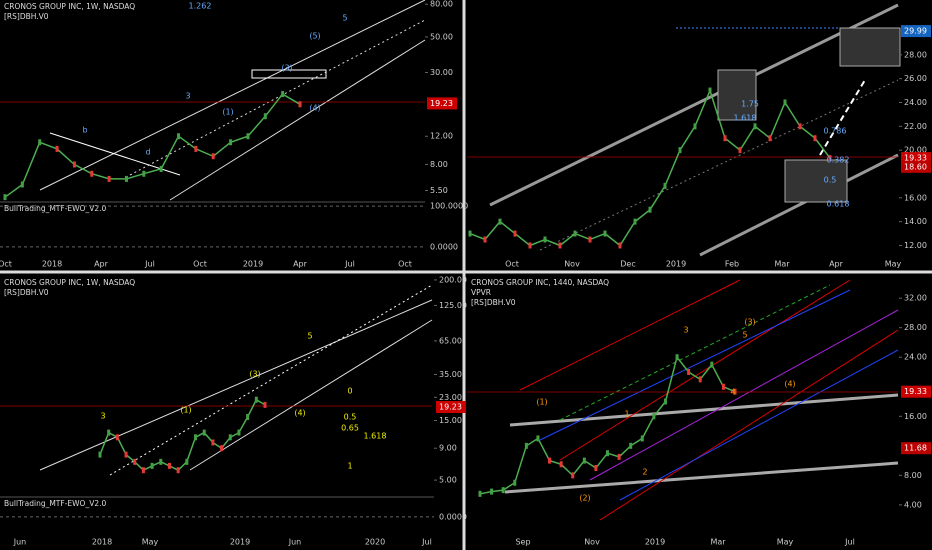  Describe the element at coordinates (644, 472) in the screenshot. I see `annotation: 2` at that location.